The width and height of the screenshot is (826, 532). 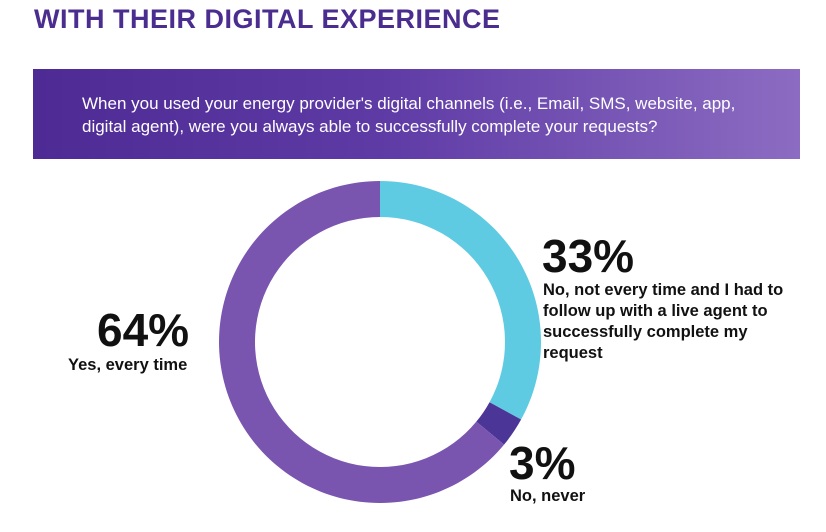 What do you see at coordinates (499, 423) in the screenshot?
I see `slice-never` at bounding box center [499, 423].